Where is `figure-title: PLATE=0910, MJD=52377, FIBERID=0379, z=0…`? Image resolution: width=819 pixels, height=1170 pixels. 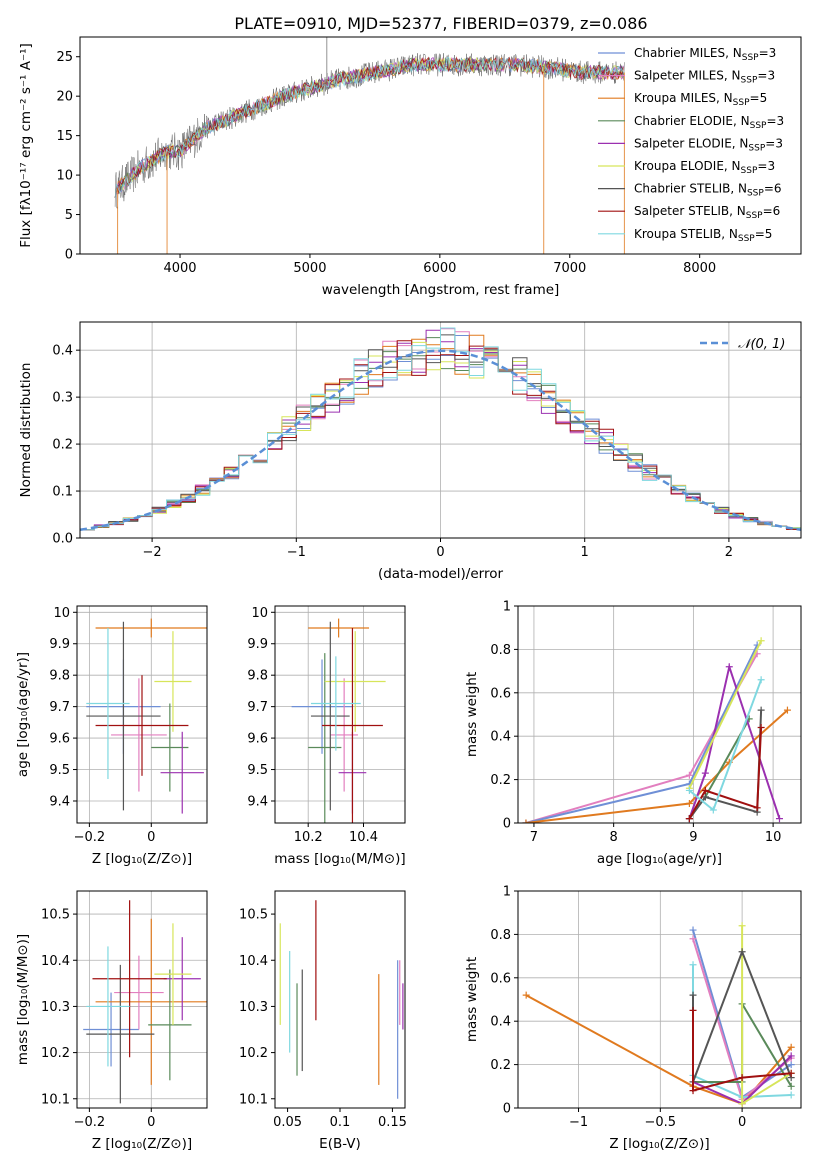
figure-title: PLATE=0910, MJD=52377, FIBERID=0379, z=0… is located at coordinates (440, 23).